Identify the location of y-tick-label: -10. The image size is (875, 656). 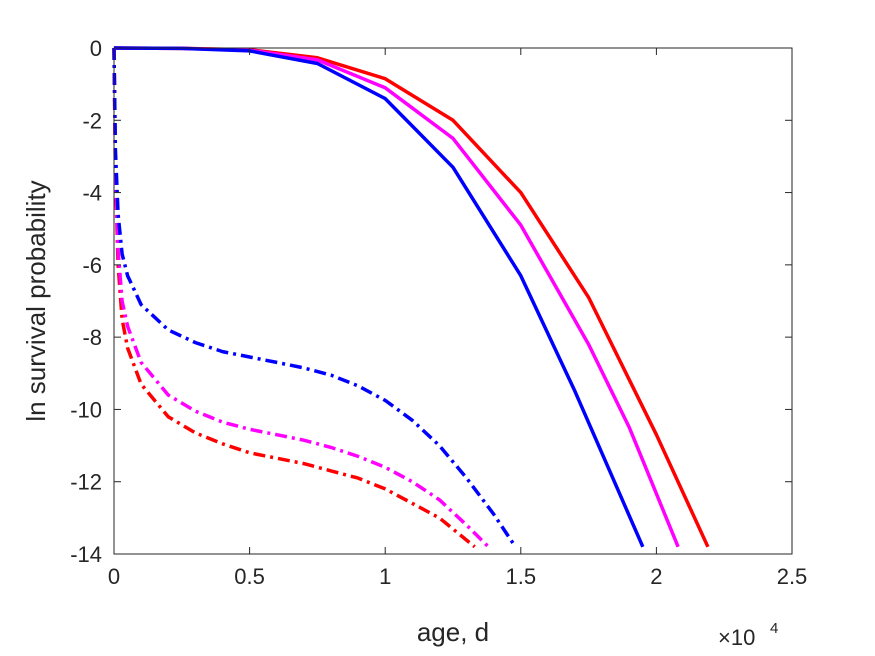
(86, 409).